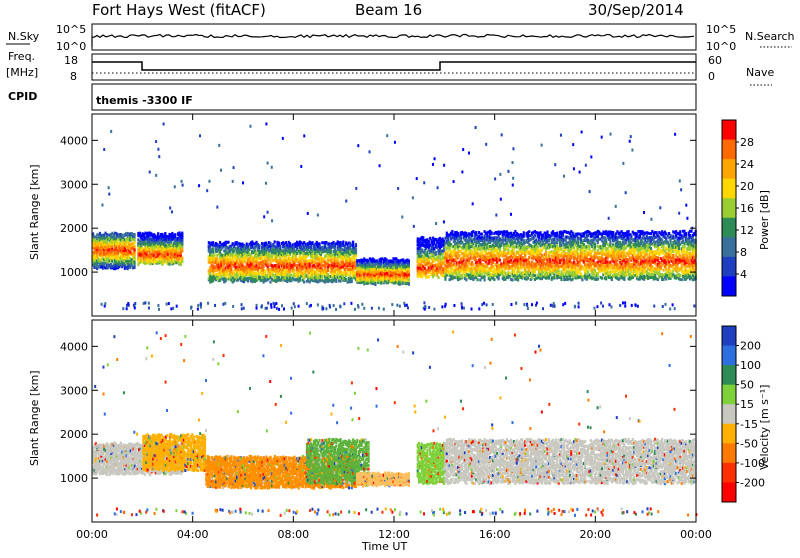 This screenshot has height=558, width=800. Describe the element at coordinates (144, 100) in the screenshot. I see `cpid-value: themis -3300 IF` at that location.